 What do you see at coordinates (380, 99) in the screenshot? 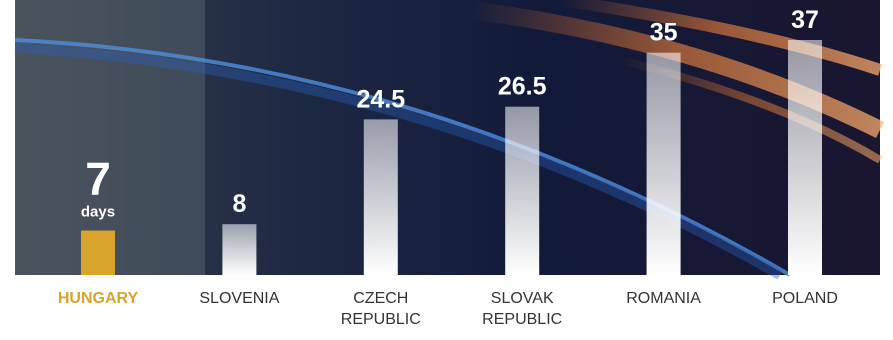
I see `value-label: 24.5` at bounding box center [380, 99].